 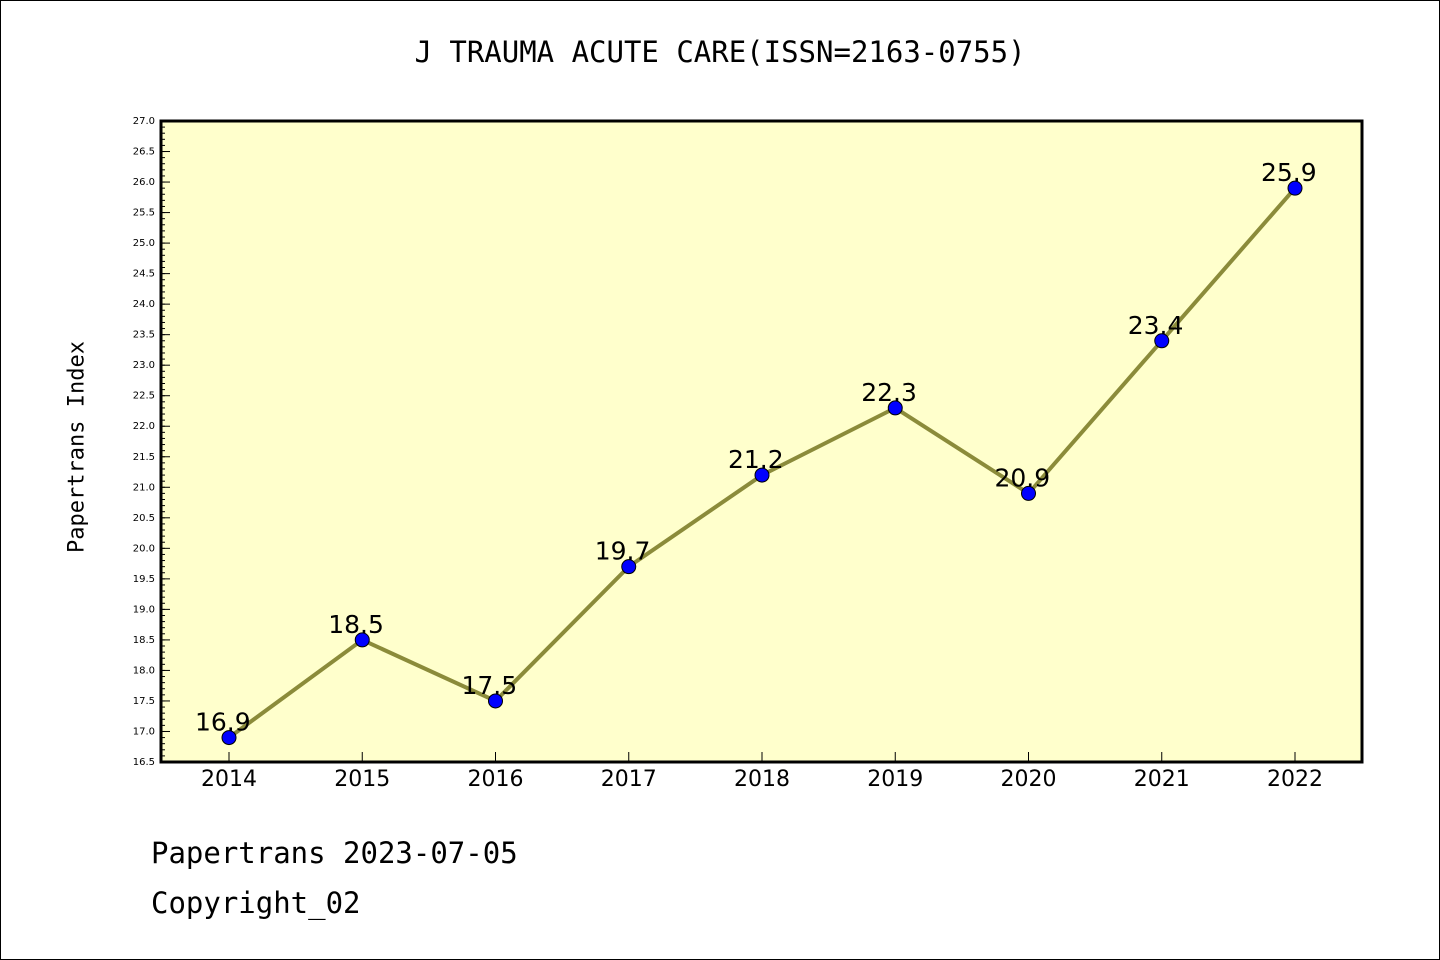 I want to click on y-tick-label: 27.0, so click(x=144, y=121).